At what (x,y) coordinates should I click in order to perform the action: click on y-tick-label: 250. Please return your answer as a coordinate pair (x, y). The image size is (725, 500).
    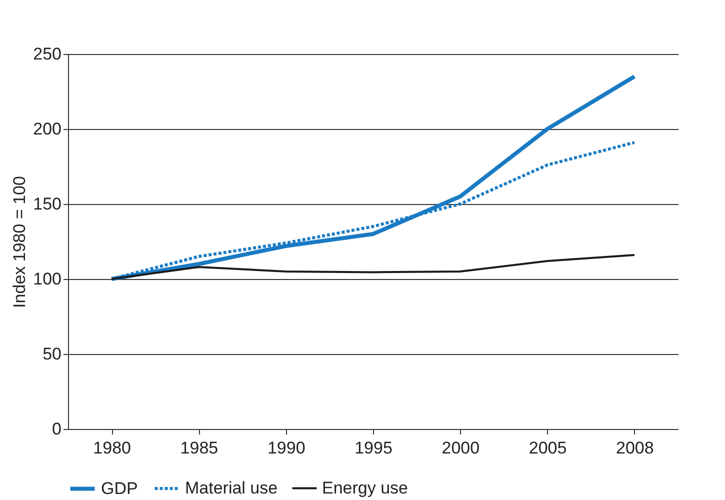
    Looking at the image, I should click on (47, 54).